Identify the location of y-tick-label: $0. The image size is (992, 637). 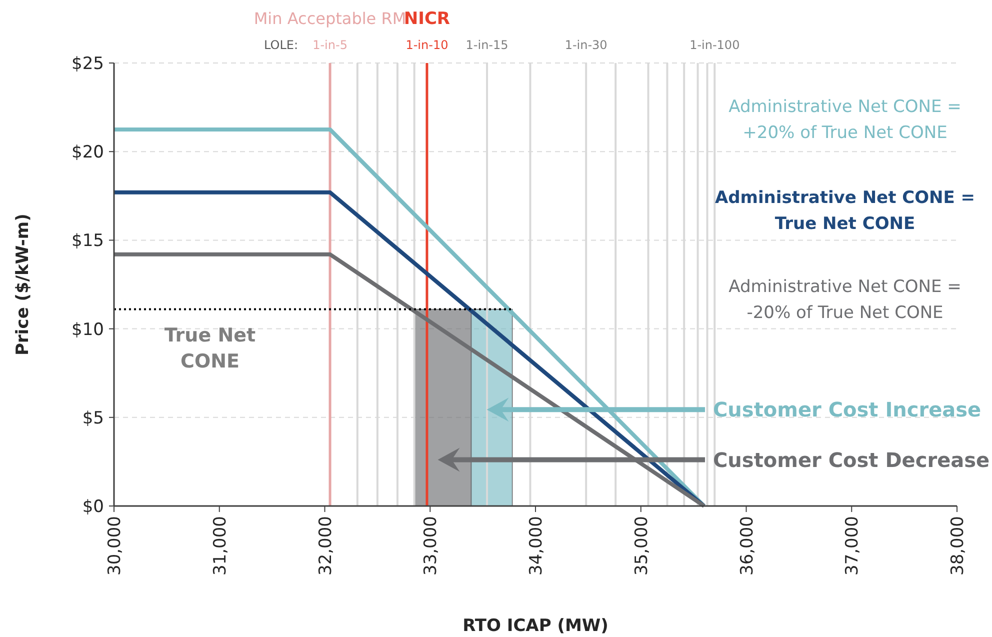
(93, 507).